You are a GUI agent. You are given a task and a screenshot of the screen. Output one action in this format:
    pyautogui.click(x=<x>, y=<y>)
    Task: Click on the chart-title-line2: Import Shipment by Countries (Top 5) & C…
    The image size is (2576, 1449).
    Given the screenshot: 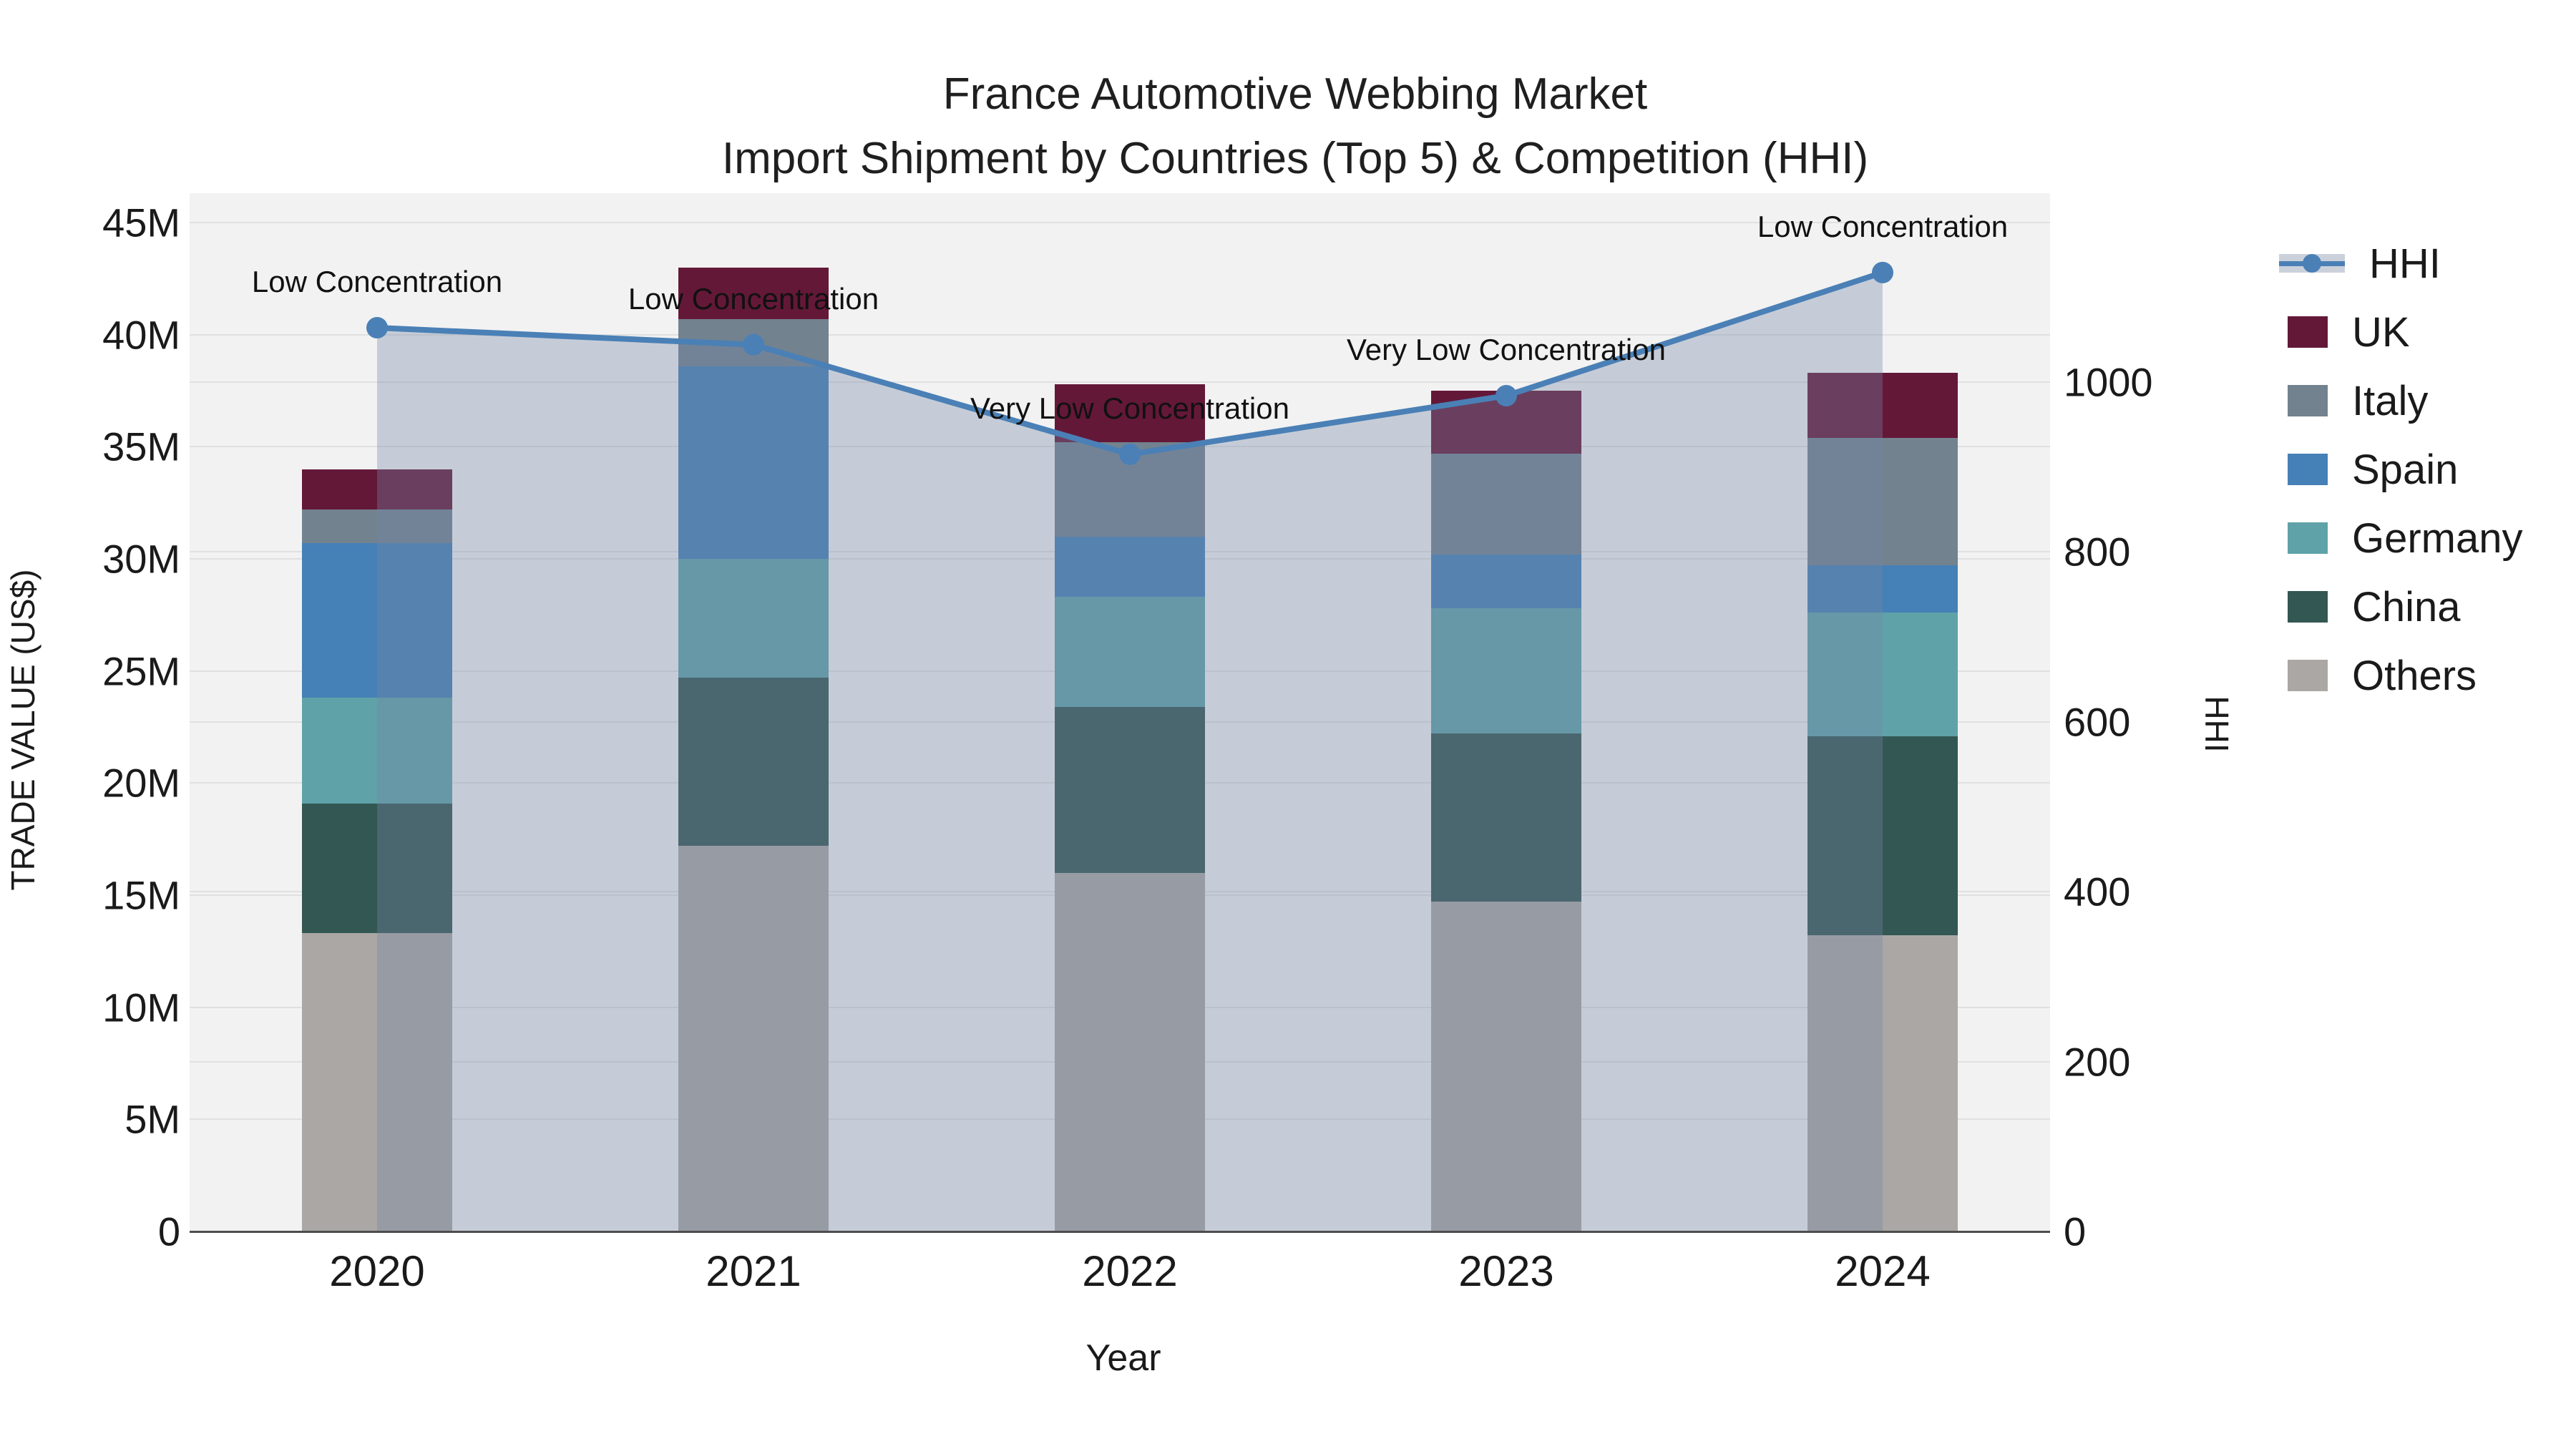 What is the action you would take?
    pyautogui.click(x=1295, y=158)
    